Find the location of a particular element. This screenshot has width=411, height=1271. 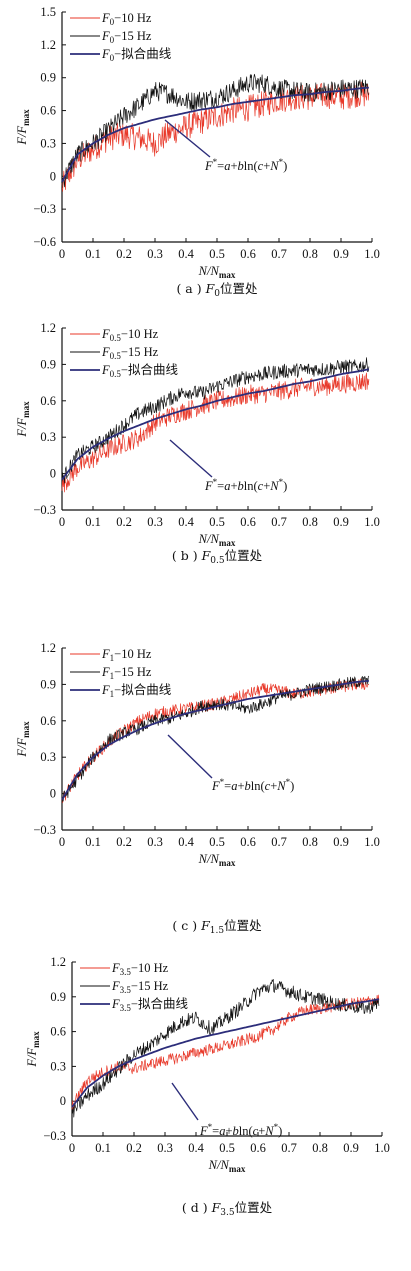

y-tick-label: 1.5 is located at coordinates (48, 12).